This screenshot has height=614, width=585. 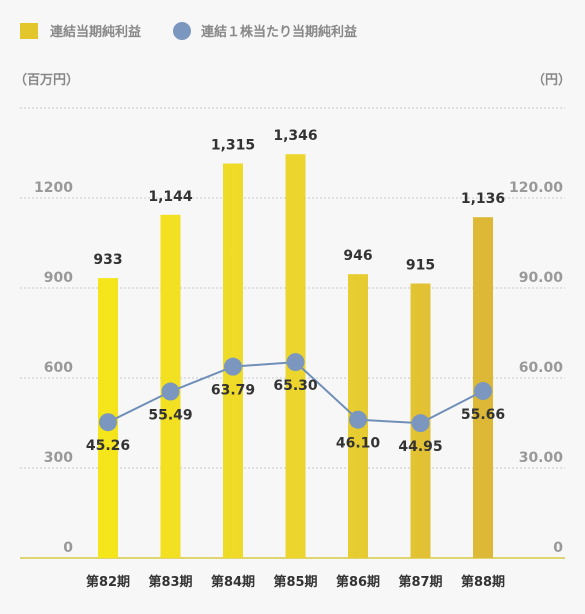 I want to click on bar-value-label: 1,144, so click(x=170, y=197).